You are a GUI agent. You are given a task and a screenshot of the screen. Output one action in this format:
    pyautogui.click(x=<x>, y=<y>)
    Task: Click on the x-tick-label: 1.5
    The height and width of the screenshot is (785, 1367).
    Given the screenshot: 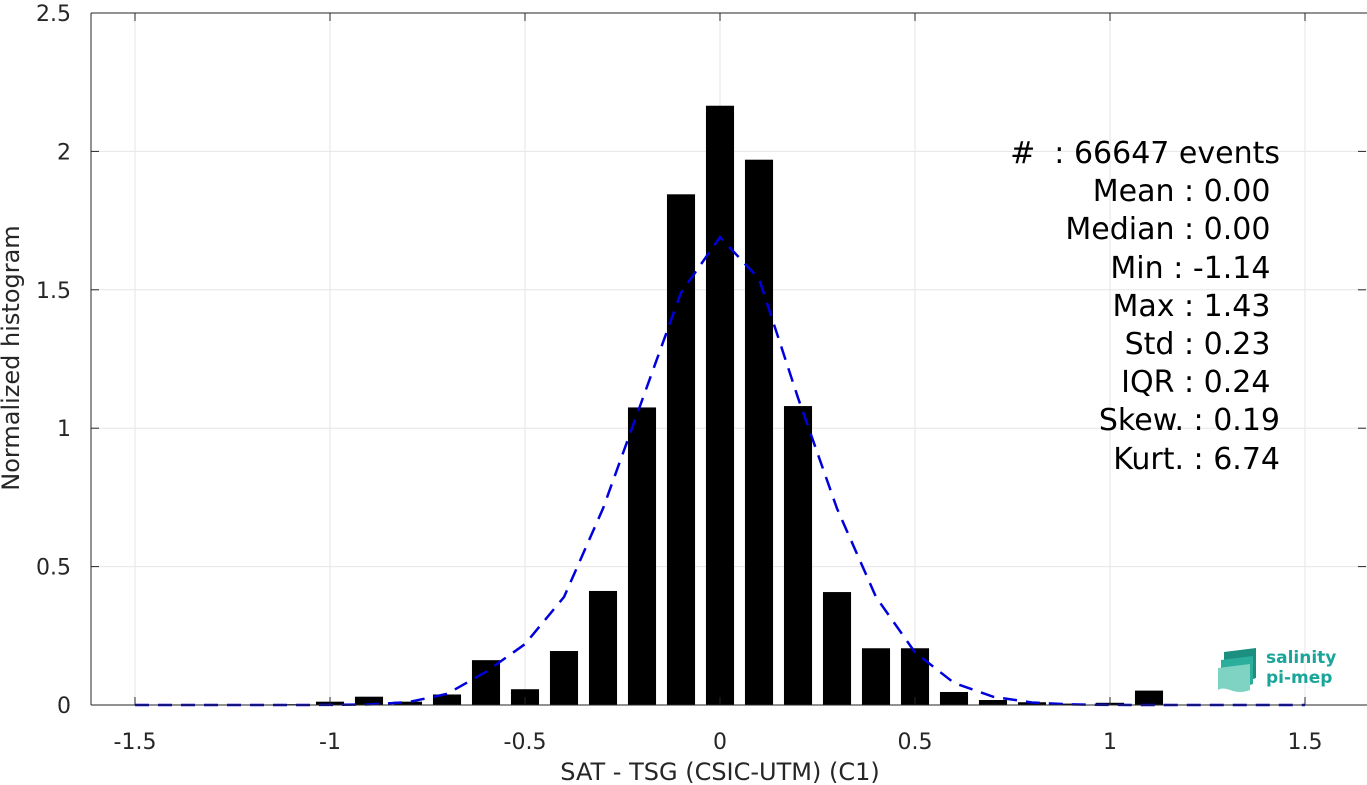 What is the action you would take?
    pyautogui.click(x=1305, y=742)
    